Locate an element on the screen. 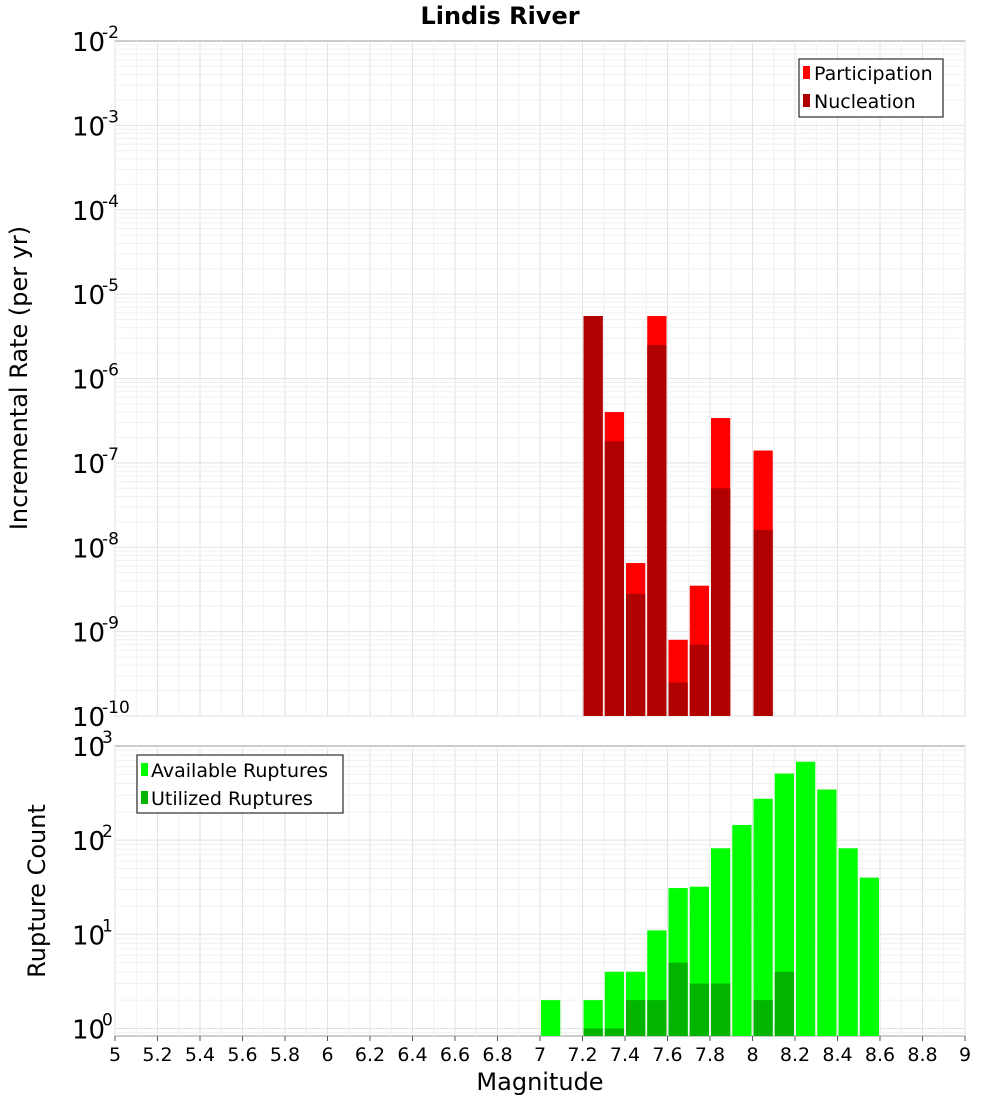  x-tick-label: 7.6 is located at coordinates (667, 1055).